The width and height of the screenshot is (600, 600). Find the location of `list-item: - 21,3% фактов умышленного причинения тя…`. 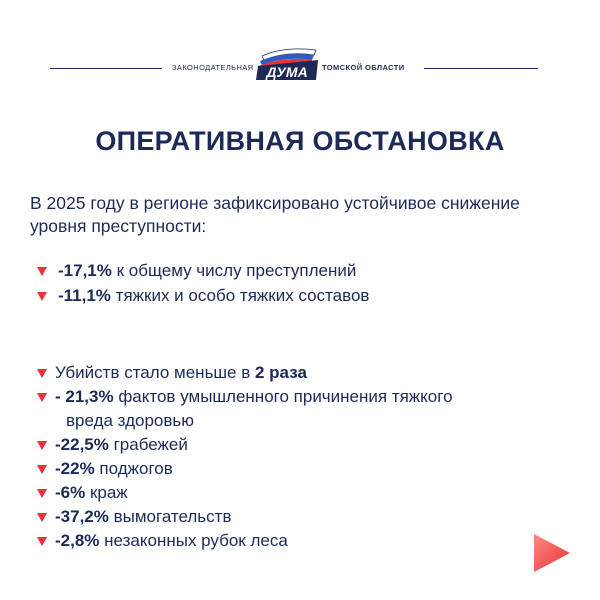

list-item: - 21,3% фактов умышленного причинения тя… is located at coordinates (254, 397).